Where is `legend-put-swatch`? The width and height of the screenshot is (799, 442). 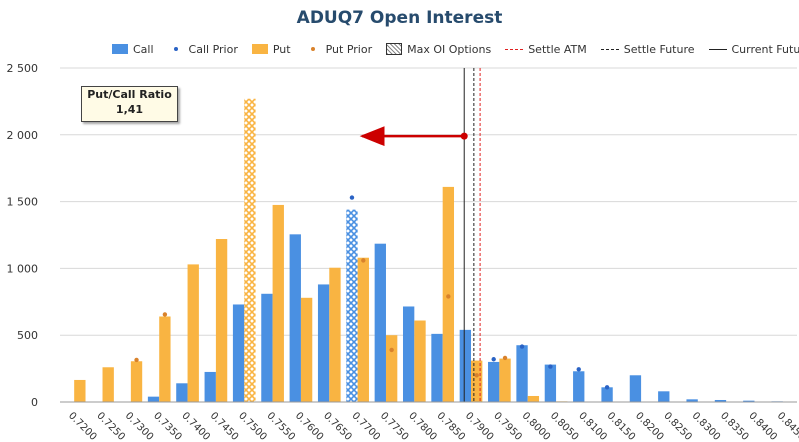
legend-put-swatch is located at coordinates (259, 49).